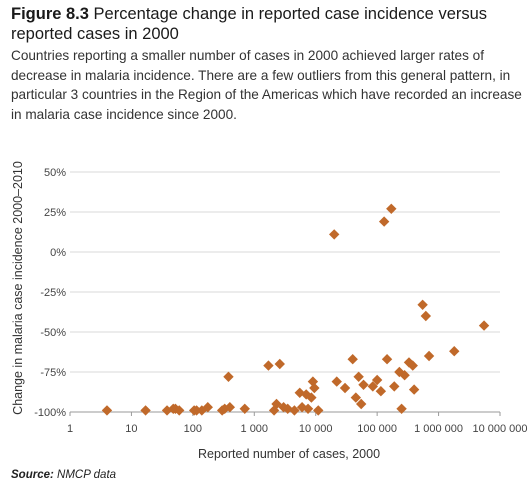 This screenshot has height=500, width=531. Describe the element at coordinates (55, 213) in the screenshot. I see `y-tick-label: 25%` at that location.